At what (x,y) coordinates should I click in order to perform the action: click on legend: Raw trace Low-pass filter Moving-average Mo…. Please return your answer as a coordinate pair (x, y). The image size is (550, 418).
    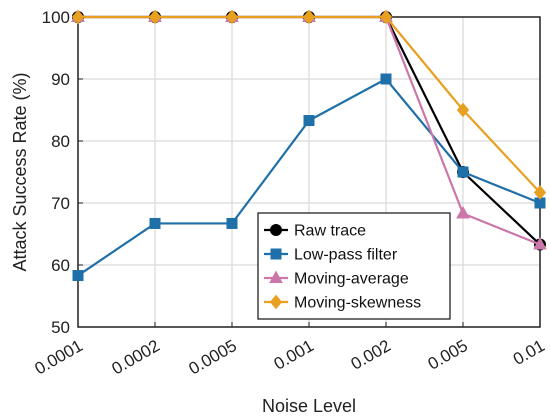
    Looking at the image, I should click on (354, 266).